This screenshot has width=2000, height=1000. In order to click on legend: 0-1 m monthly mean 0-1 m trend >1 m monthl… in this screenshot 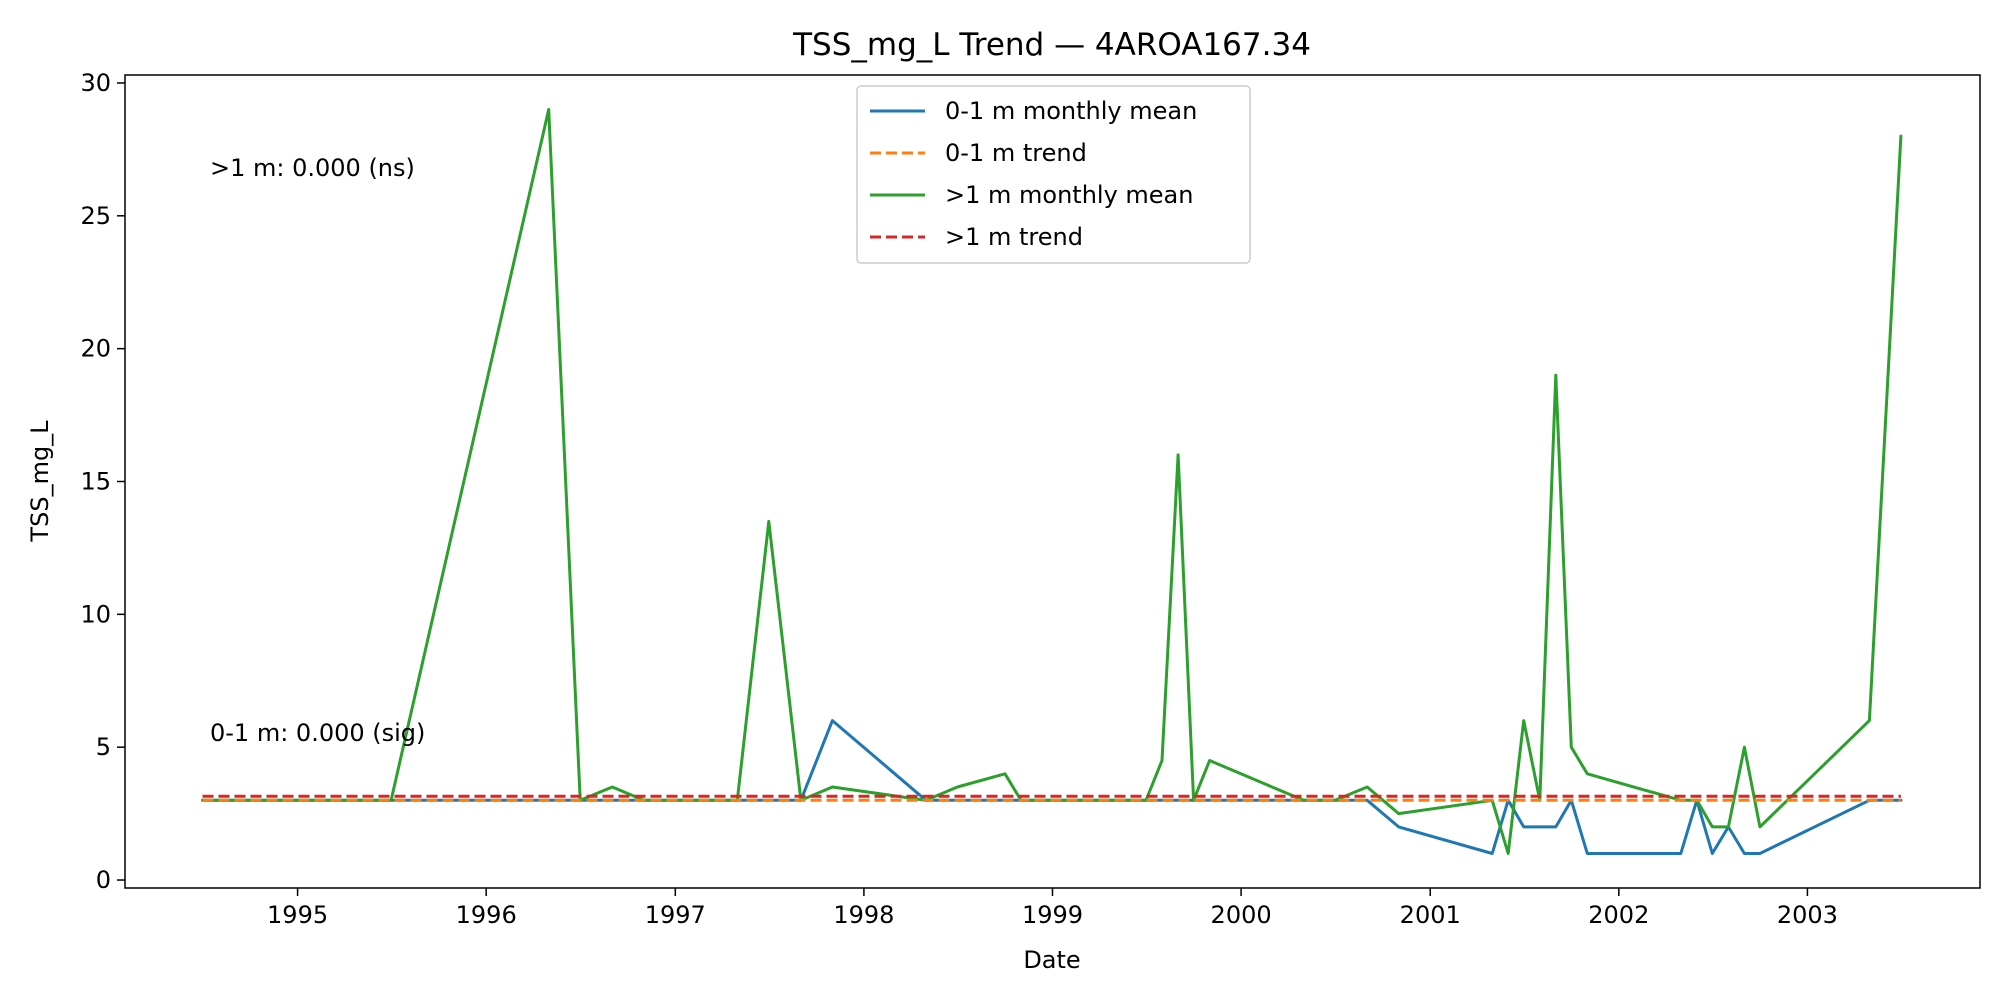, I will do `click(1053, 174)`.